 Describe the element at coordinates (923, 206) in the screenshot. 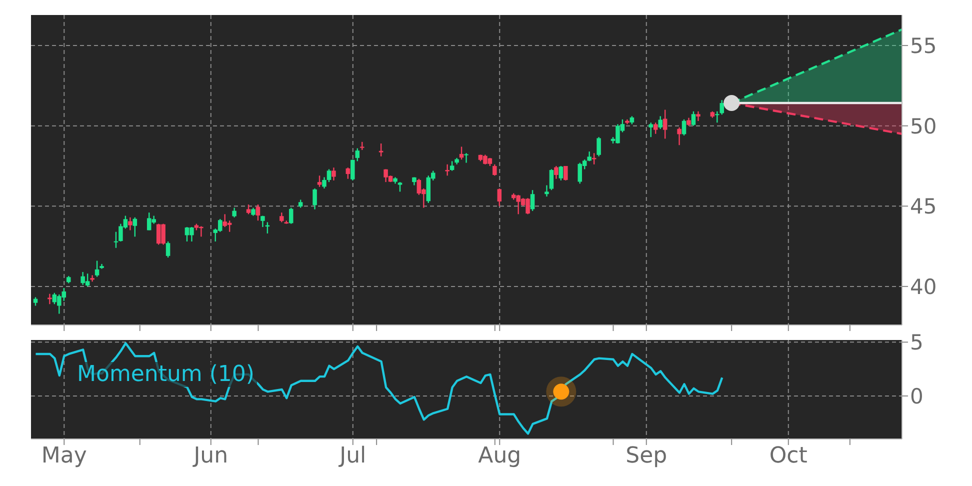

I see `y-tick-label: 45` at that location.